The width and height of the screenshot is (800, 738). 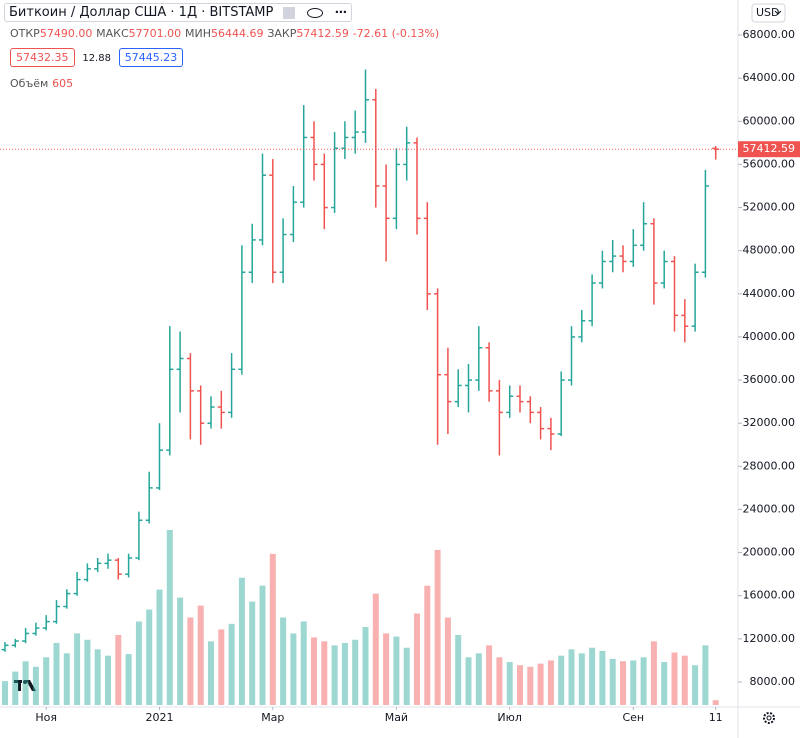 What do you see at coordinates (66, 33) in the screenshot?
I see `open-value: 57490.00` at bounding box center [66, 33].